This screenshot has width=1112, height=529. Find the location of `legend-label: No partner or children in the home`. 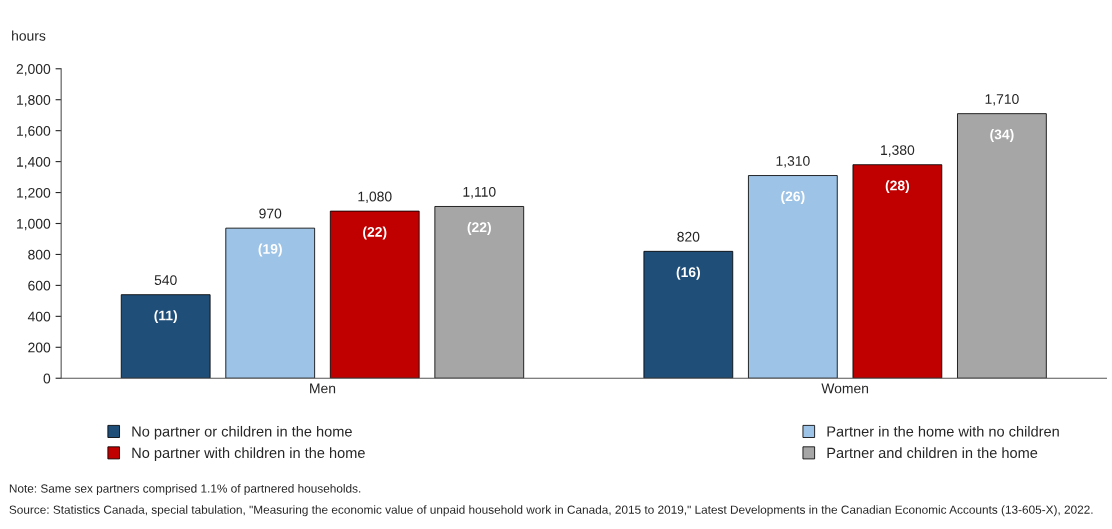

legend-label: No partner or children in the home is located at coordinates (242, 432).